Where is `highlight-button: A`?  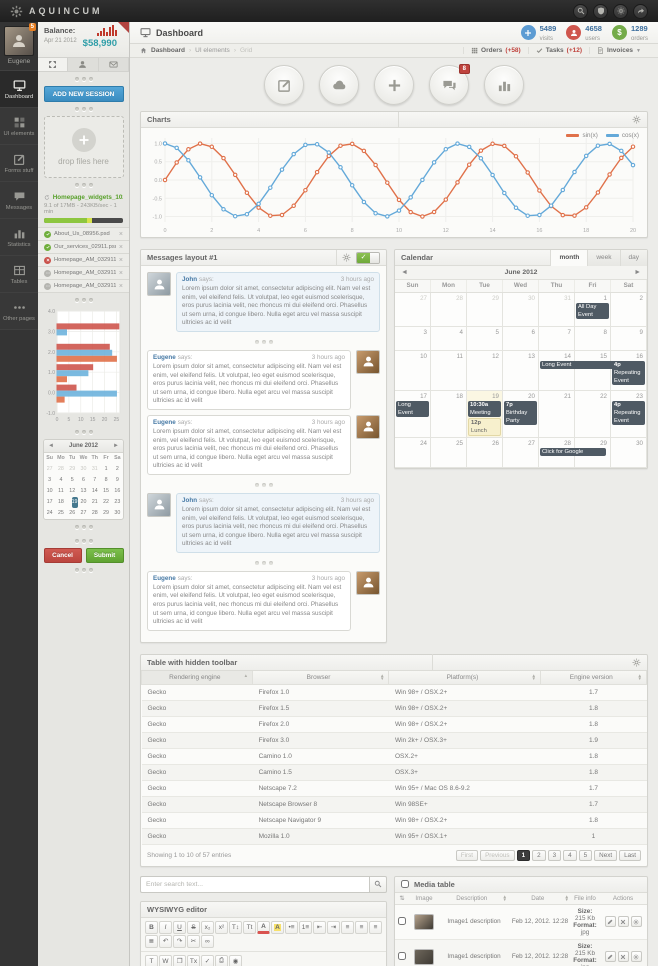
highlight-button: A is located at coordinates (277, 927).